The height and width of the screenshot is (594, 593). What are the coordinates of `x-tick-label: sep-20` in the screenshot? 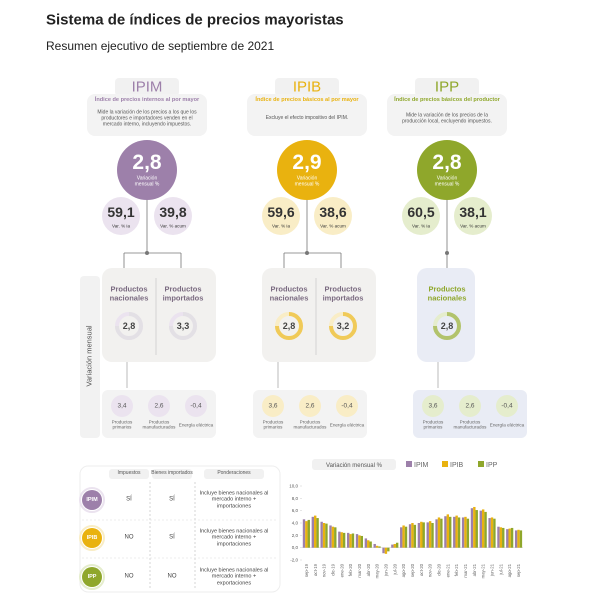 It's located at (412, 570).